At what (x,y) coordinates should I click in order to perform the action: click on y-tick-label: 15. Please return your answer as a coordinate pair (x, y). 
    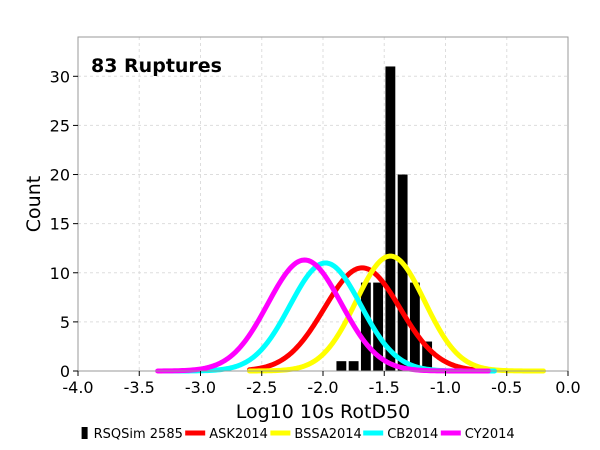
    Looking at the image, I should click on (60, 224).